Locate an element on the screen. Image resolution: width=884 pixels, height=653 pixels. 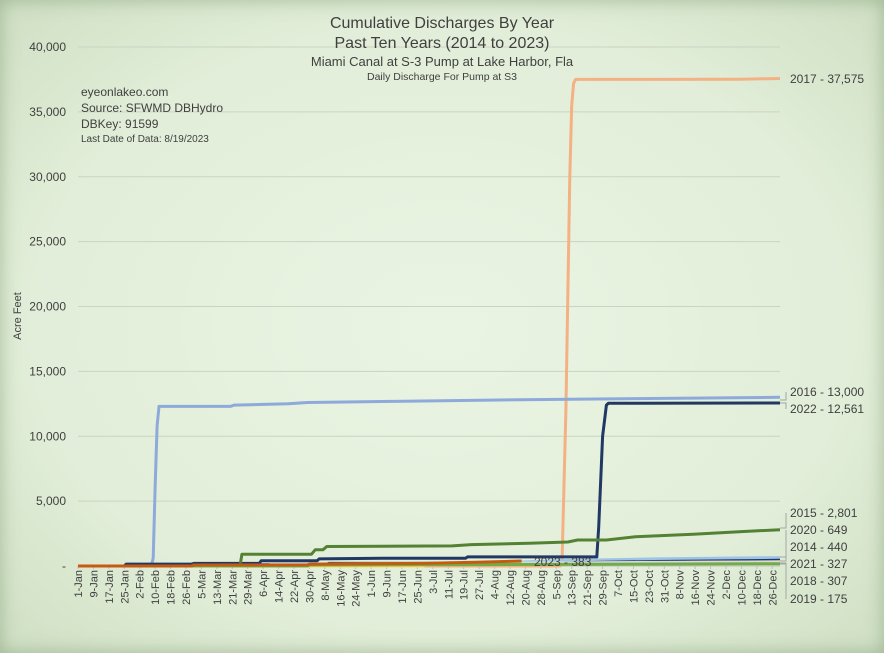
series-end-label: 2018 - 307 is located at coordinates (819, 581).